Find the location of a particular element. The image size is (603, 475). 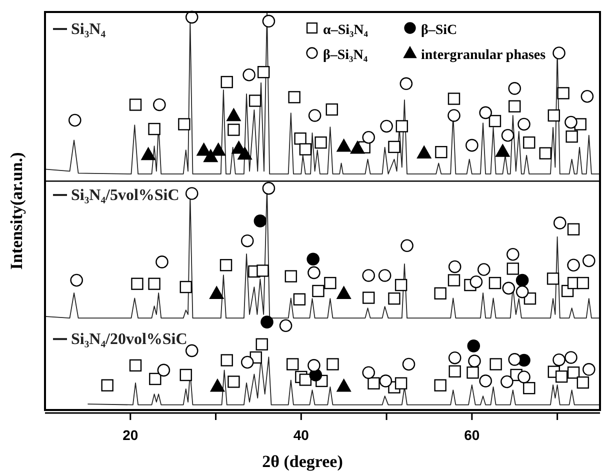

legend-label: Si₃N₄/20vol%SiC is located at coordinates (129, 339).